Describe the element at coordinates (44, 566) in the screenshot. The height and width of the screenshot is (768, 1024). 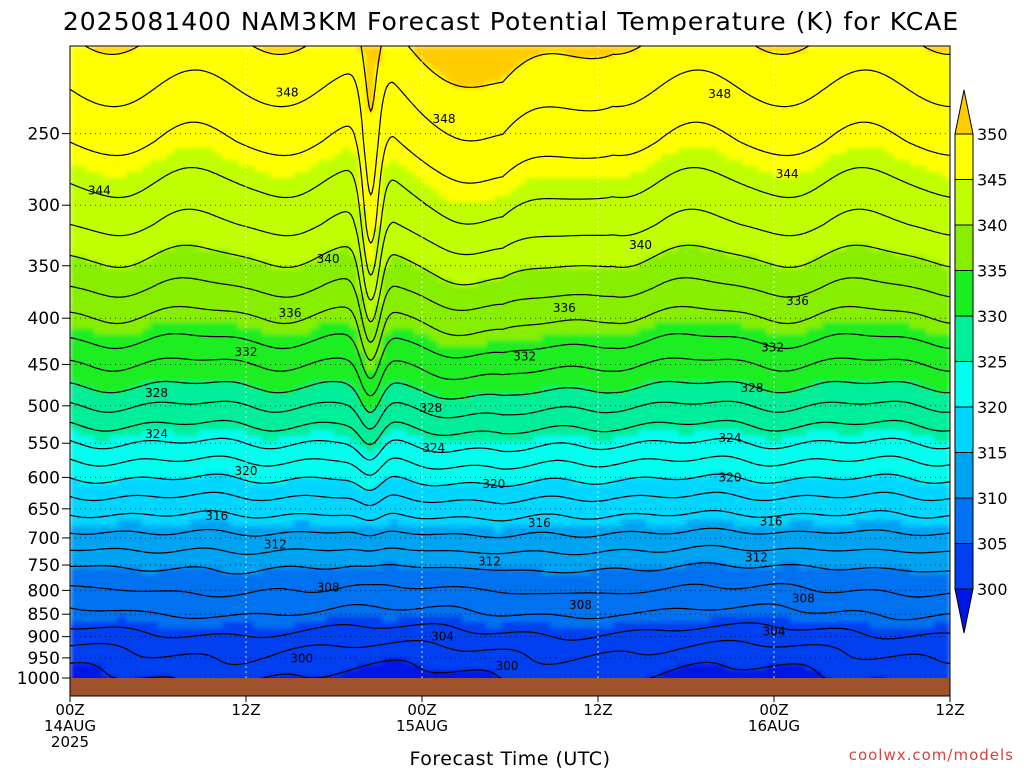
I see `y-tick-label: 750` at that location.